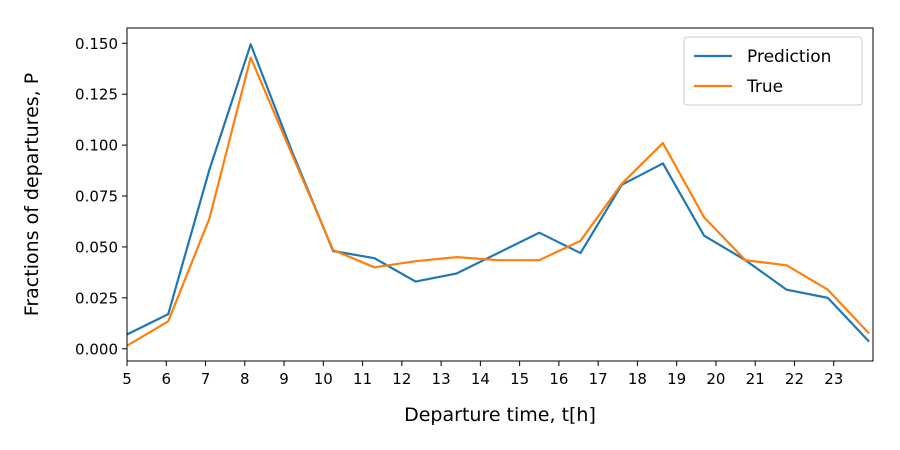  Describe the element at coordinates (519, 379) in the screenshot. I see `x-tick-label: 15` at that location.